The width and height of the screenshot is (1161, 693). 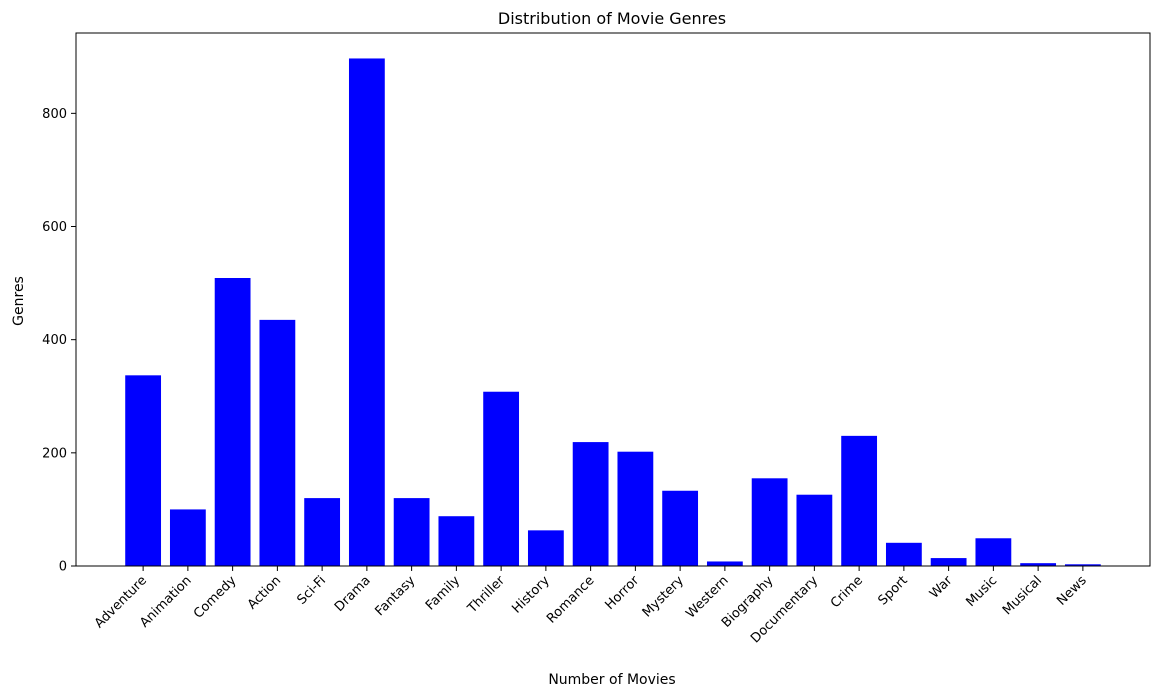 I want to click on x-tick-label: Horror, so click(x=622, y=593).